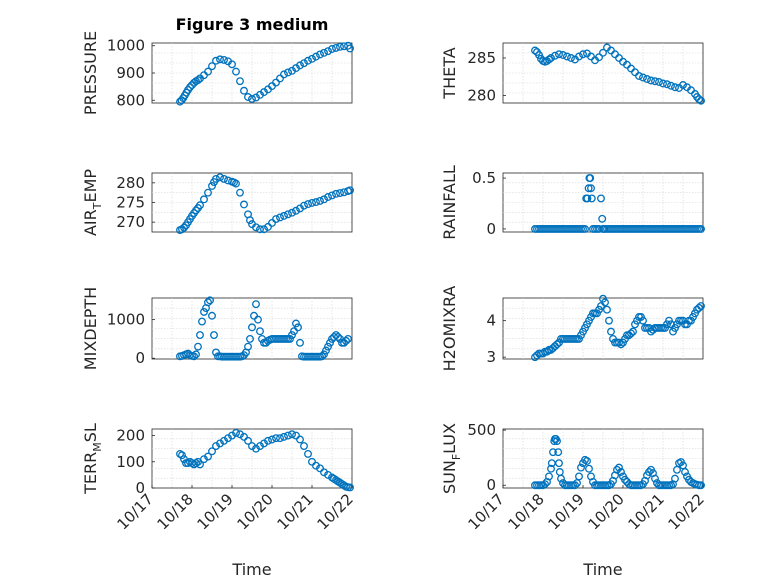  What do you see at coordinates (130, 203) in the screenshot?
I see `y-tick-label: 275` at bounding box center [130, 203].